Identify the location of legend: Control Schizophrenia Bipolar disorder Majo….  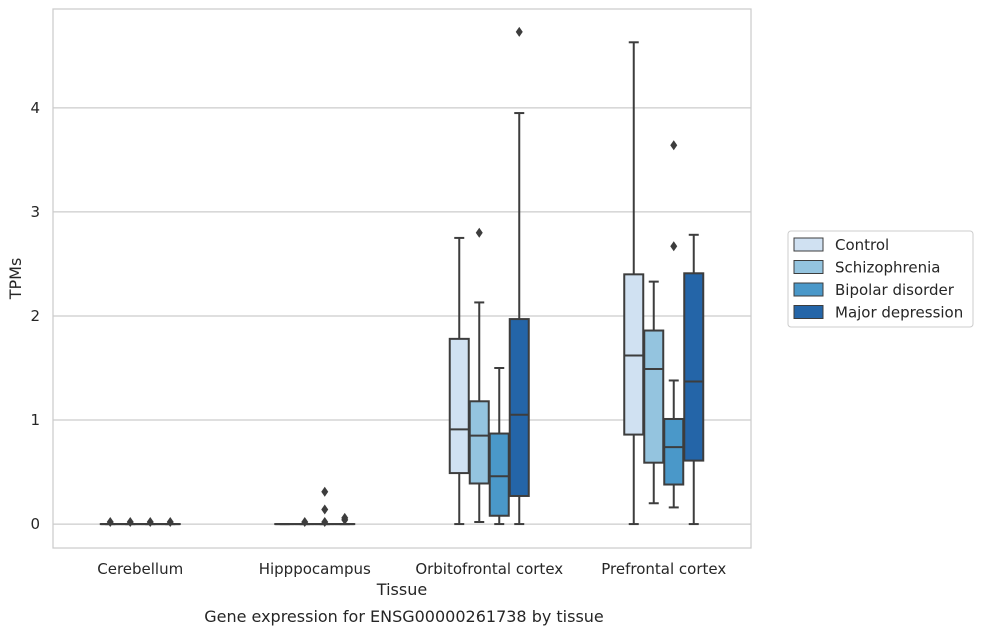
(880, 279).